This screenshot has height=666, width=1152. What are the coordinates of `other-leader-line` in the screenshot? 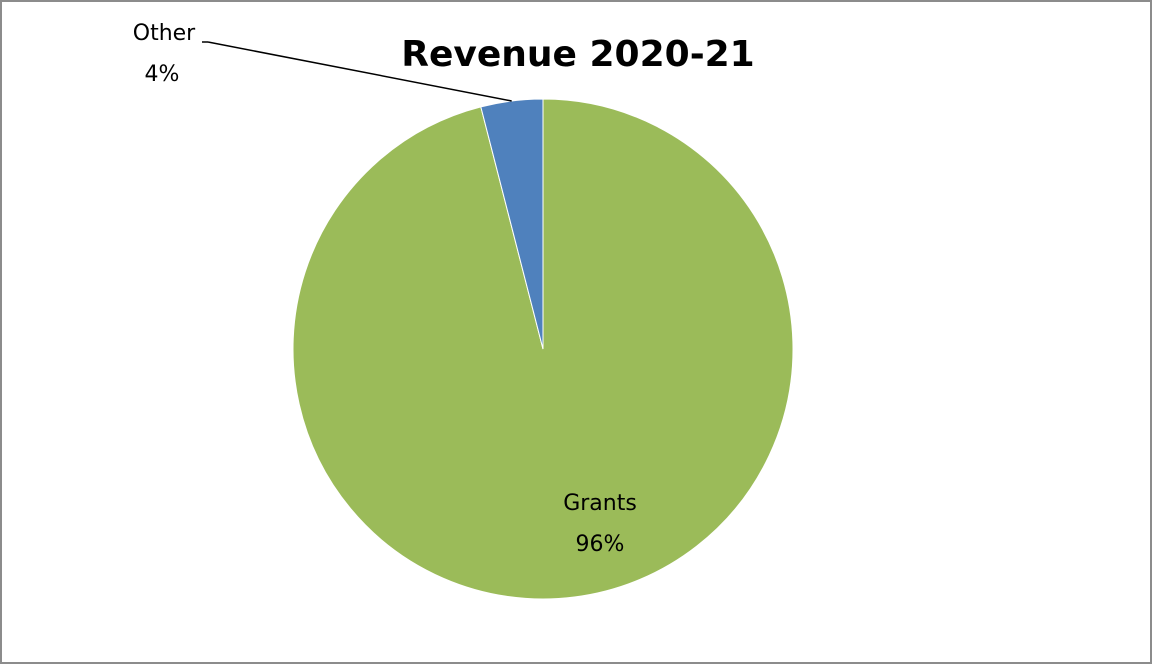 It's located at (359, 71).